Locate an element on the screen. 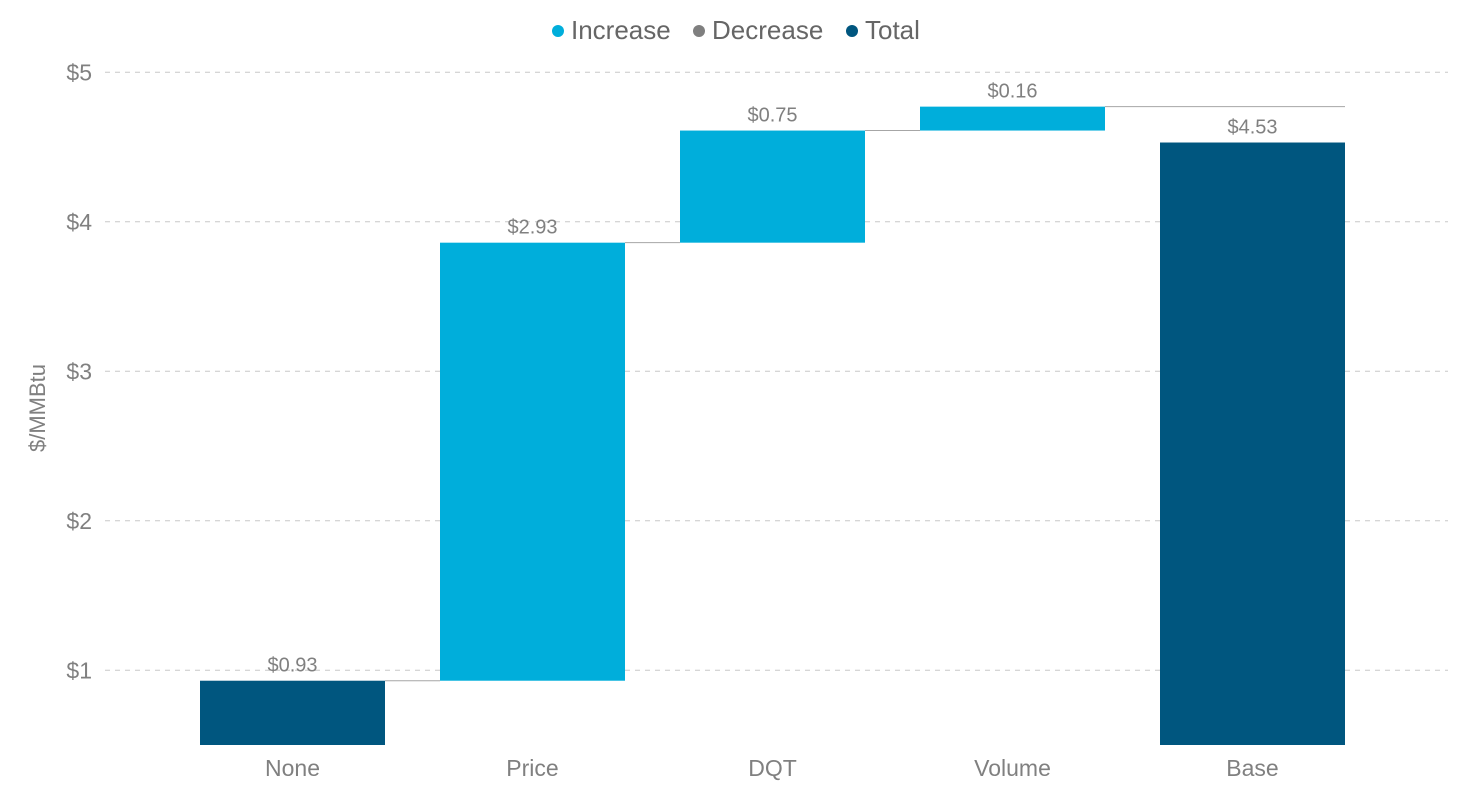 The width and height of the screenshot is (1476, 801). y-tick-label: $4 is located at coordinates (79, 222).